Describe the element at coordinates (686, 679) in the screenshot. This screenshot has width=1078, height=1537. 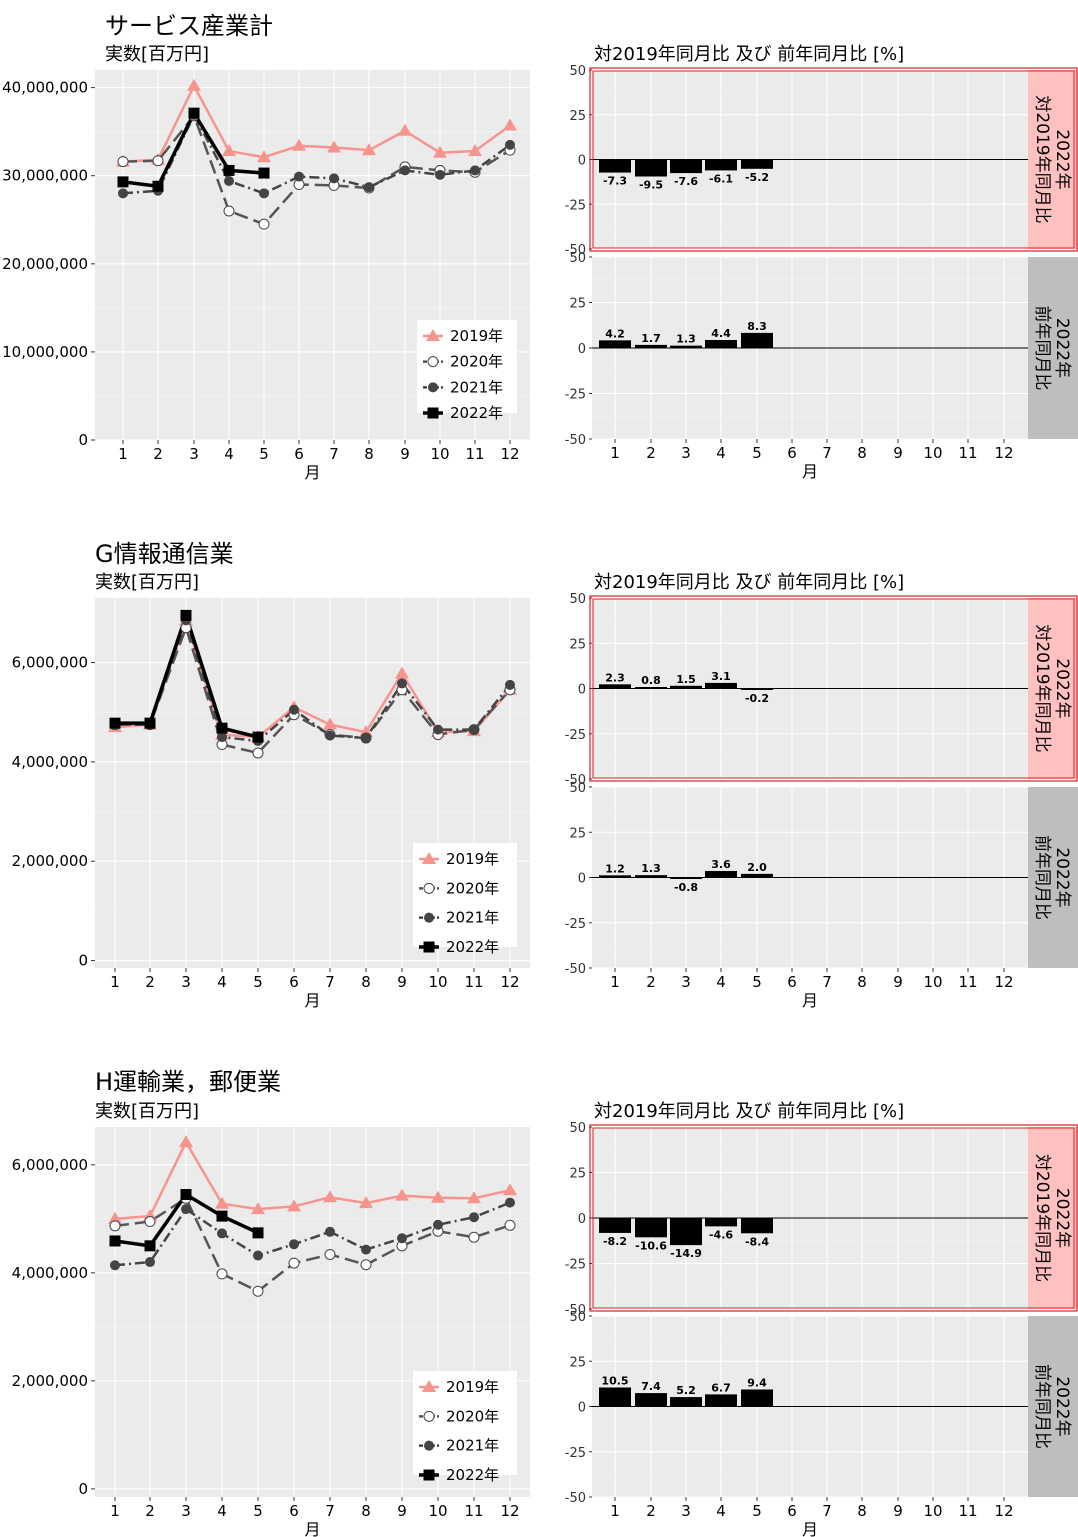
I see `bar-value-label: 1.5` at that location.